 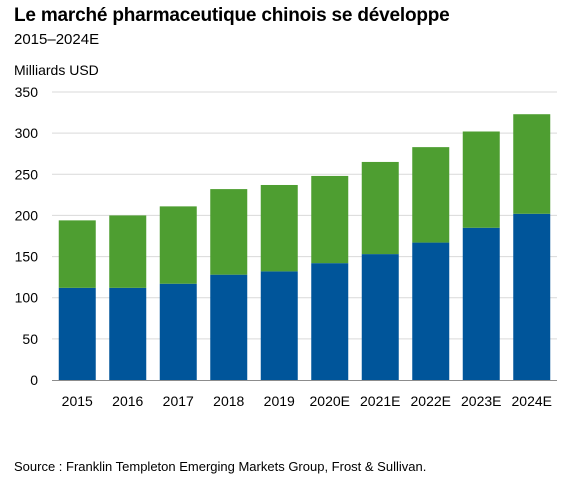 What do you see at coordinates (229, 232) in the screenshot?
I see `bar-segment-series-2-2018` at bounding box center [229, 232].